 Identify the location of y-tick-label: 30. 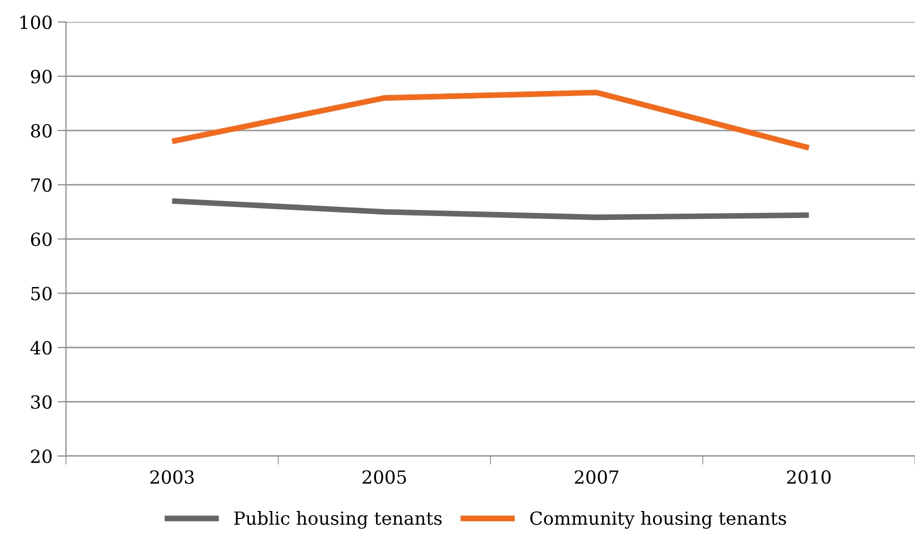
(41, 402).